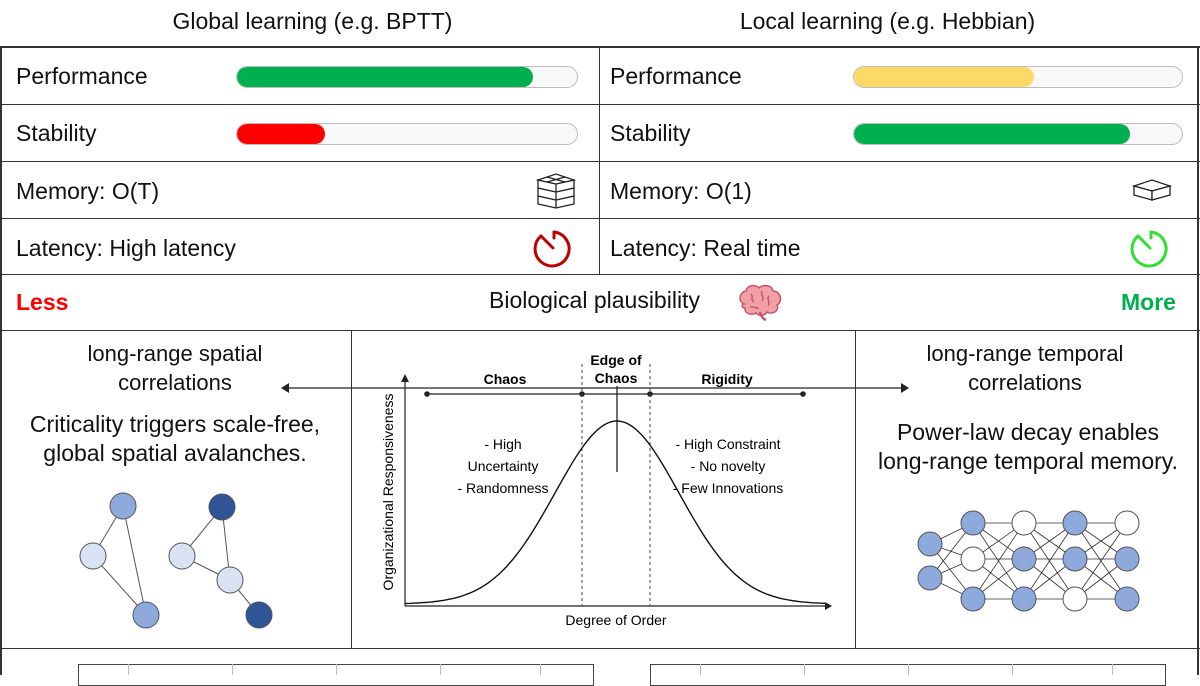  I want to click on spatial-title-line1: long-range spatial, so click(175, 353).